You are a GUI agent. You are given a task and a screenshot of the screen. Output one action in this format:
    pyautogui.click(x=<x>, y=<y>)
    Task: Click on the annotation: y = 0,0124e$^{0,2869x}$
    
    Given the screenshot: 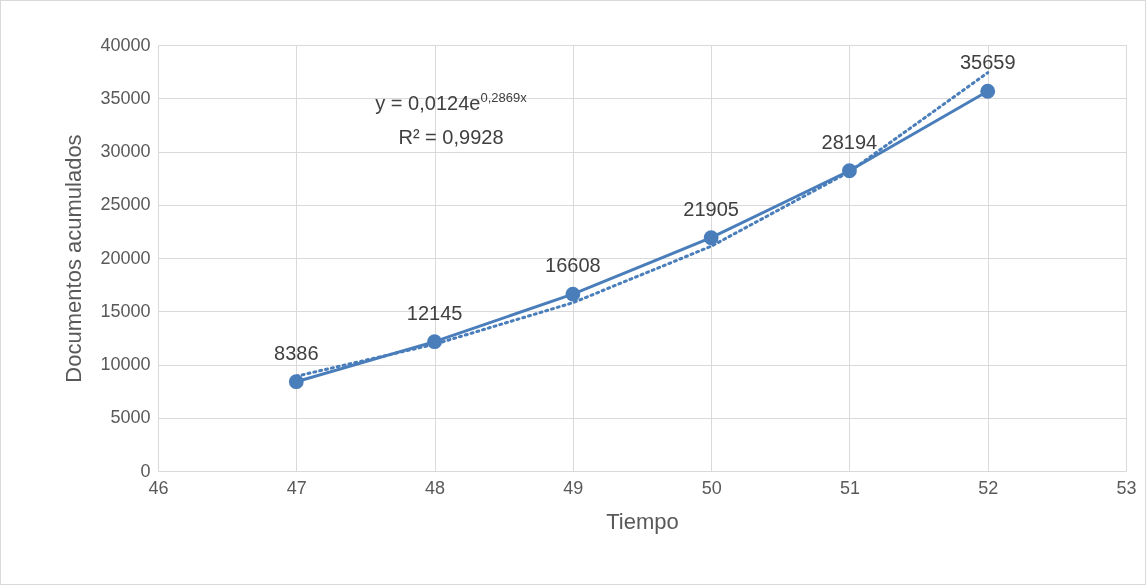 What is the action you would take?
    pyautogui.click(x=451, y=102)
    